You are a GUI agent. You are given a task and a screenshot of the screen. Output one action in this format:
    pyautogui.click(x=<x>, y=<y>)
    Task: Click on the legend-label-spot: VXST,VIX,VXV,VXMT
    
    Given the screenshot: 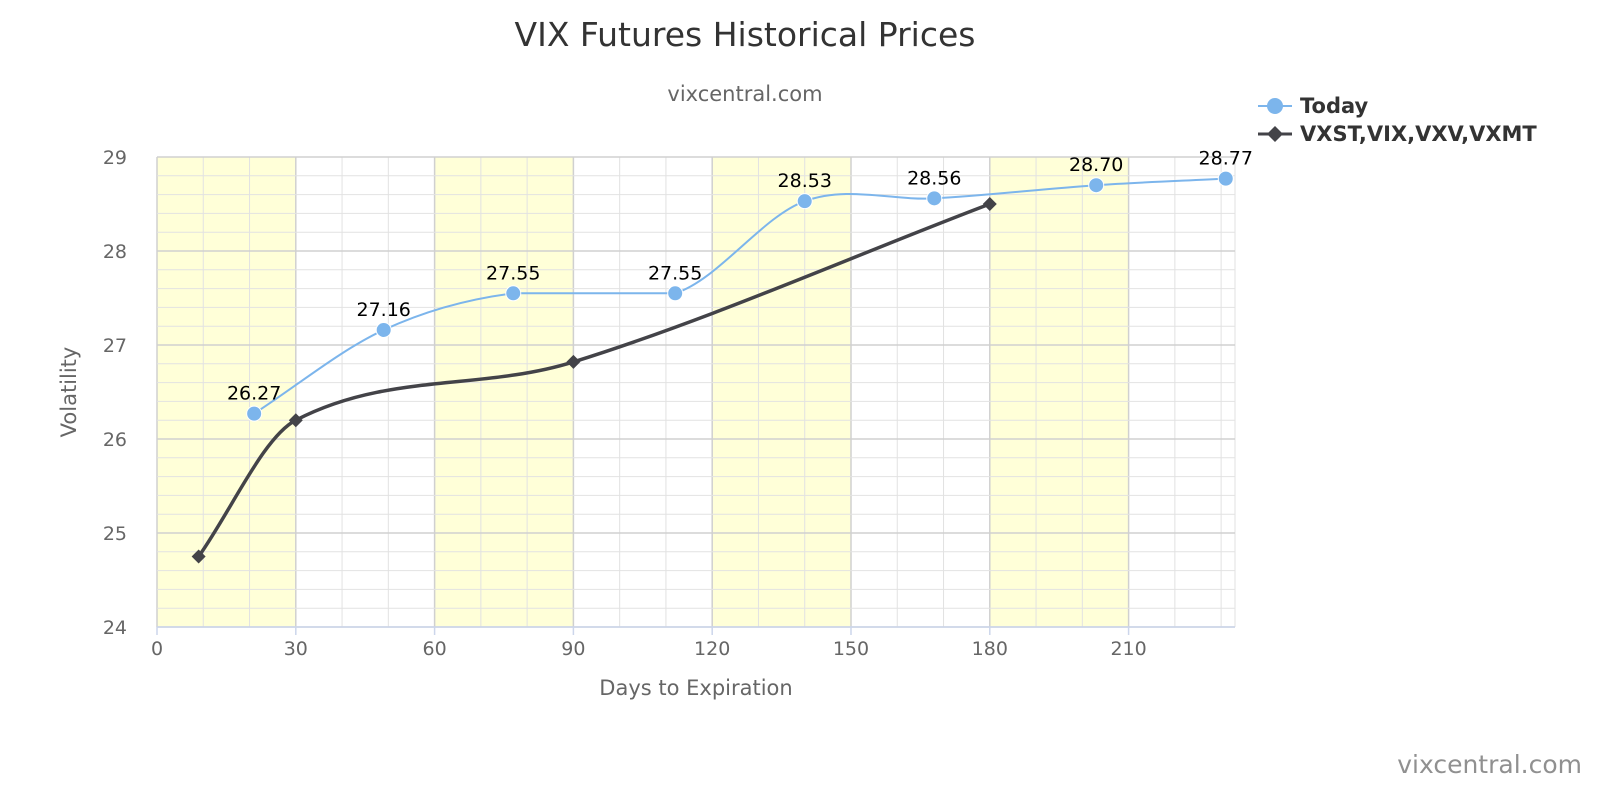 What is the action you would take?
    pyautogui.click(x=1418, y=134)
    